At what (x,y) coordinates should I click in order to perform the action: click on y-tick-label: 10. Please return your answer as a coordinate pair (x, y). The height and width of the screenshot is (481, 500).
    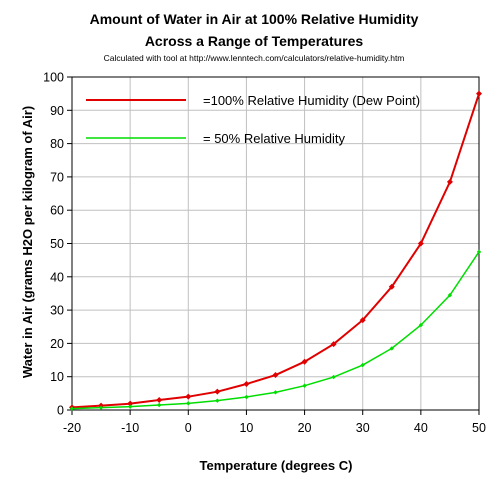
    Looking at the image, I should click on (57, 377).